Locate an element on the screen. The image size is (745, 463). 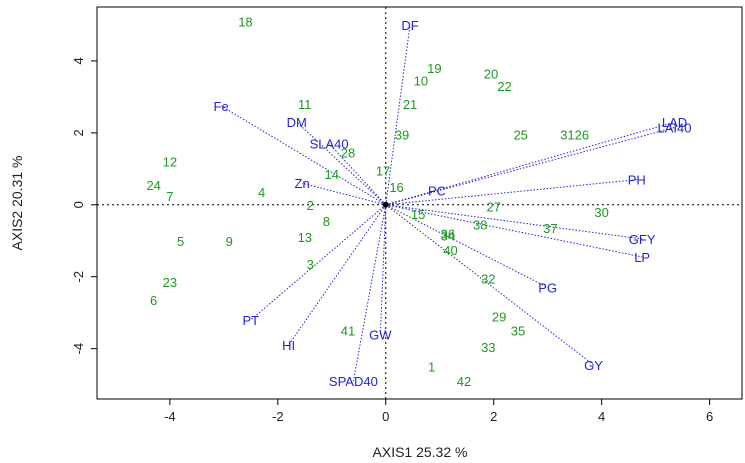
observation-label: 15 is located at coordinates (418, 214).